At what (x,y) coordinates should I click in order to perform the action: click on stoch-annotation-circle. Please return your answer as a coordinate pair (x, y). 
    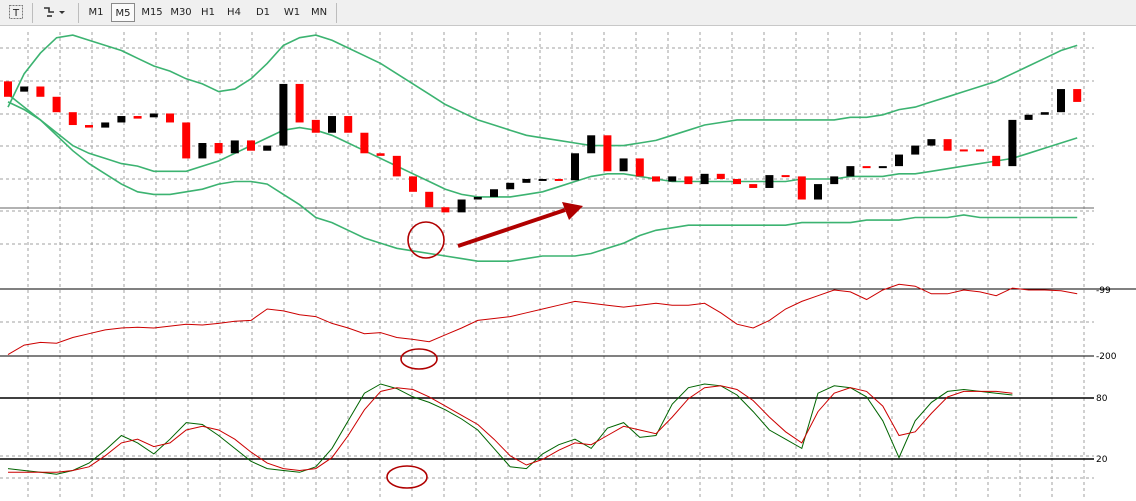
    Looking at the image, I should click on (407, 477).